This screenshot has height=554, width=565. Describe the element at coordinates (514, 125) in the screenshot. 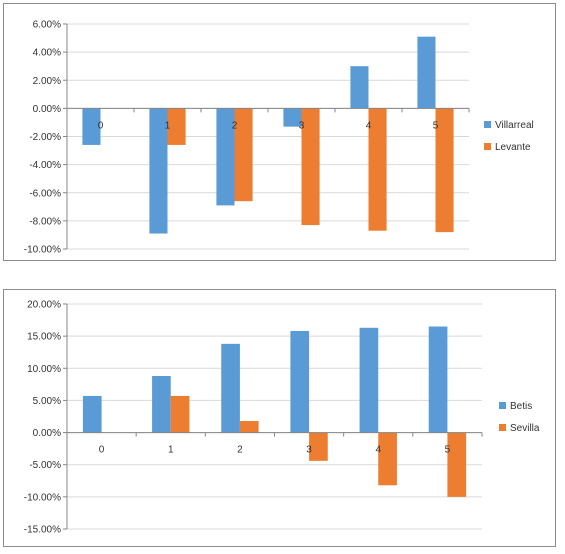

I see `legend-label-villarreal: Villarreal` at that location.